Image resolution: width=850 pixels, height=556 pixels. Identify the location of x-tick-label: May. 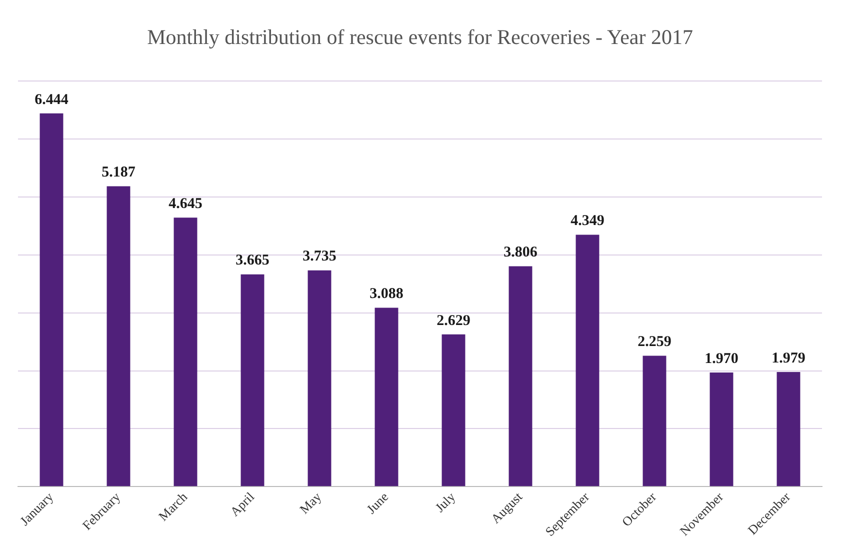
(310, 502).